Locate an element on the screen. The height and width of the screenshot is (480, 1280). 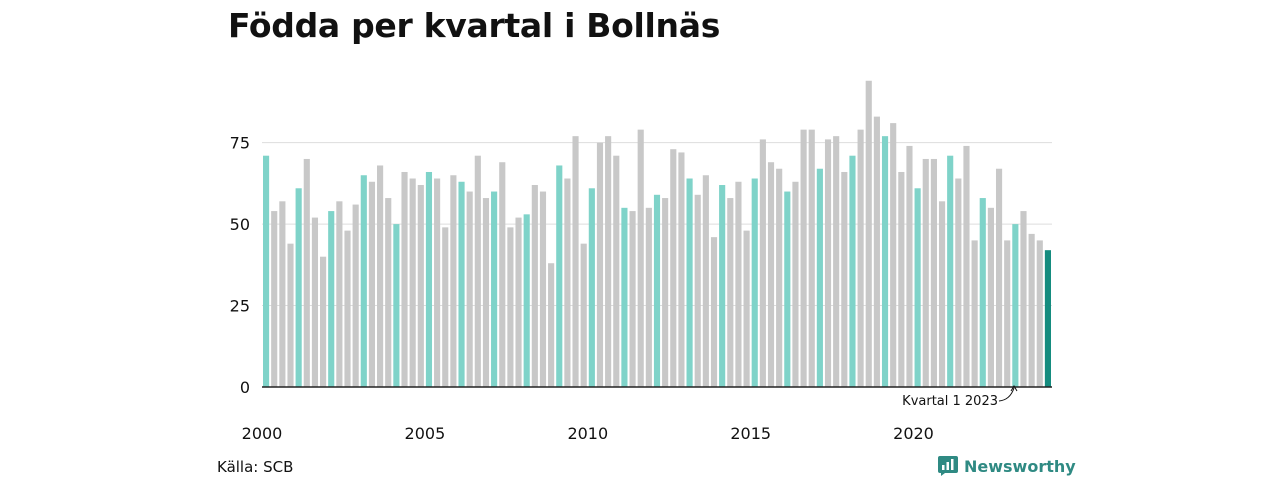
brand-logo: Newsworthy is located at coordinates (1007, 466).